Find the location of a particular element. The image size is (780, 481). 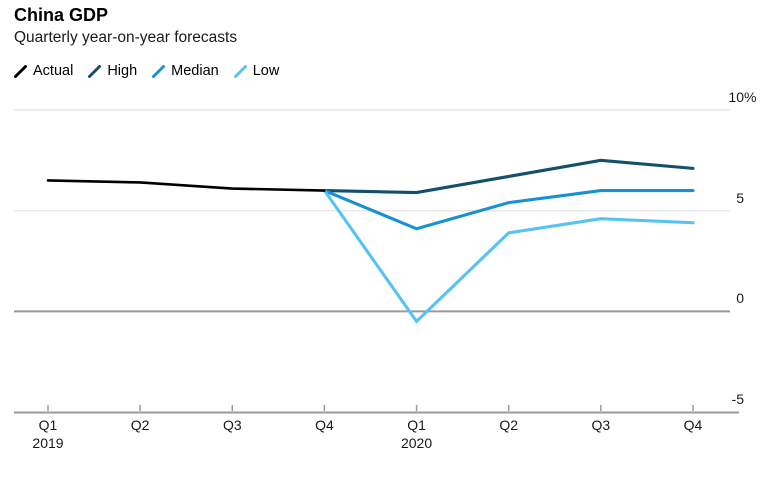

legend: Actual High Median Low is located at coordinates (146, 71).